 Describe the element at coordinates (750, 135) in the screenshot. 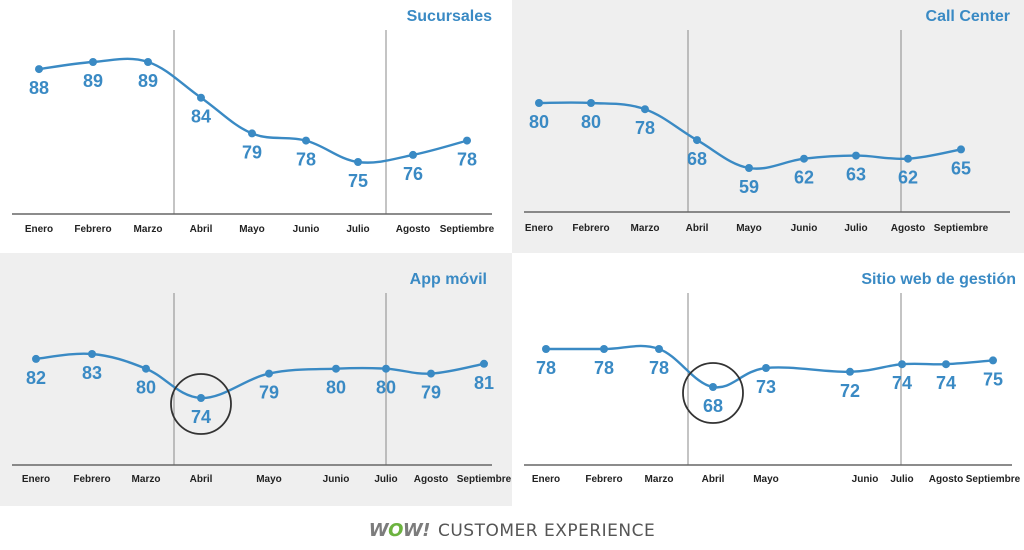

I see `series-line` at that location.